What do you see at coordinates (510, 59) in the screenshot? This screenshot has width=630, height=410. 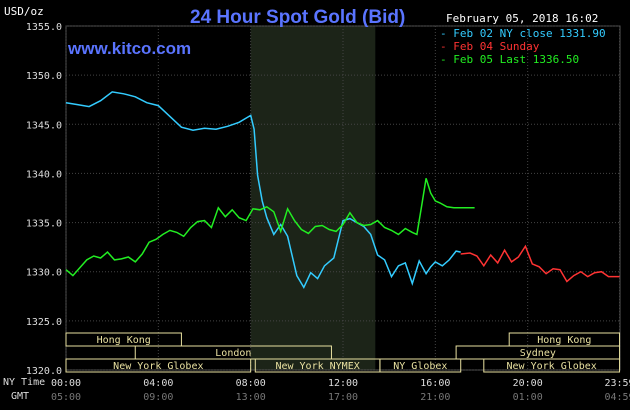 I see `legend-entry-last: - Feb 05 Last 1336.50` at bounding box center [510, 59].